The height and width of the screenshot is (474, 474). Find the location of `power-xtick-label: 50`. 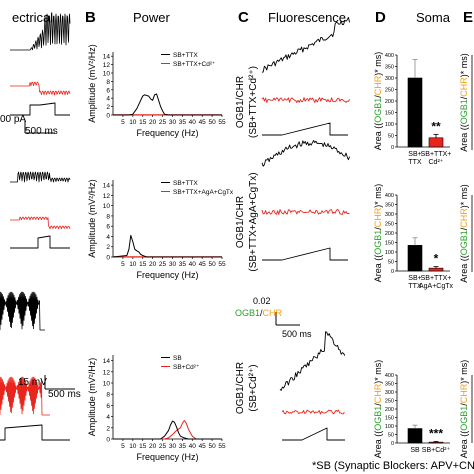

power-xtick-label: 50 is located at coordinates (212, 446).